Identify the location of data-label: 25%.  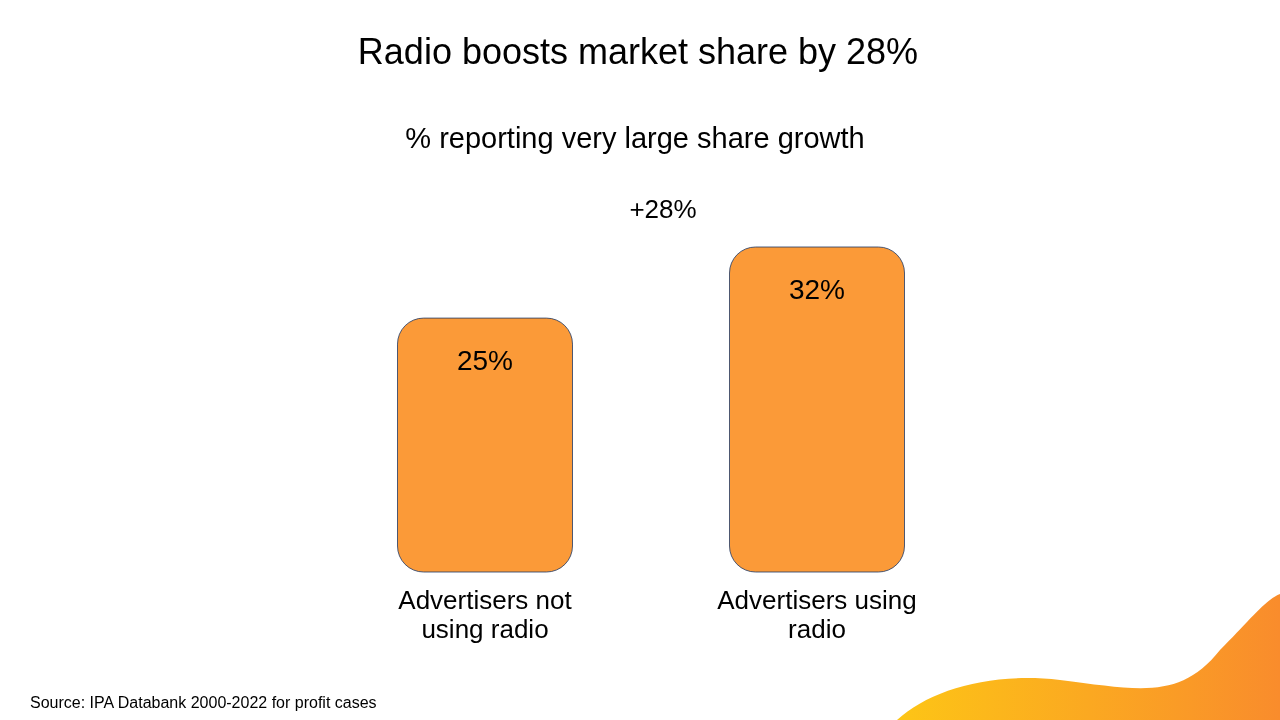
(485, 361).